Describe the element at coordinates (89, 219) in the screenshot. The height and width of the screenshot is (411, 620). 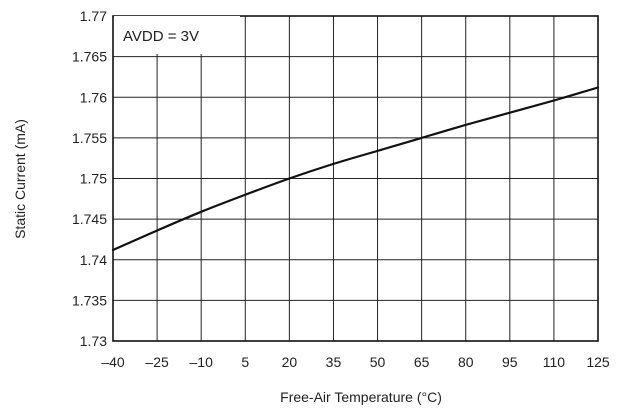
I see `y-tick-label: 1.745` at that location.